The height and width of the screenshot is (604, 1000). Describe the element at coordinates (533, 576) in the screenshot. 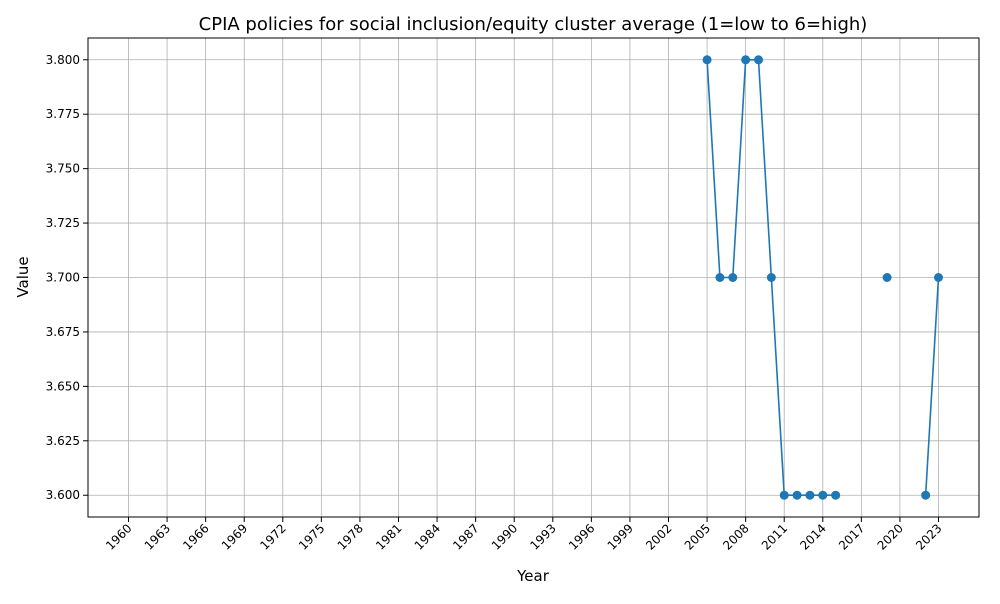

I see `x-axis-label: Year` at that location.